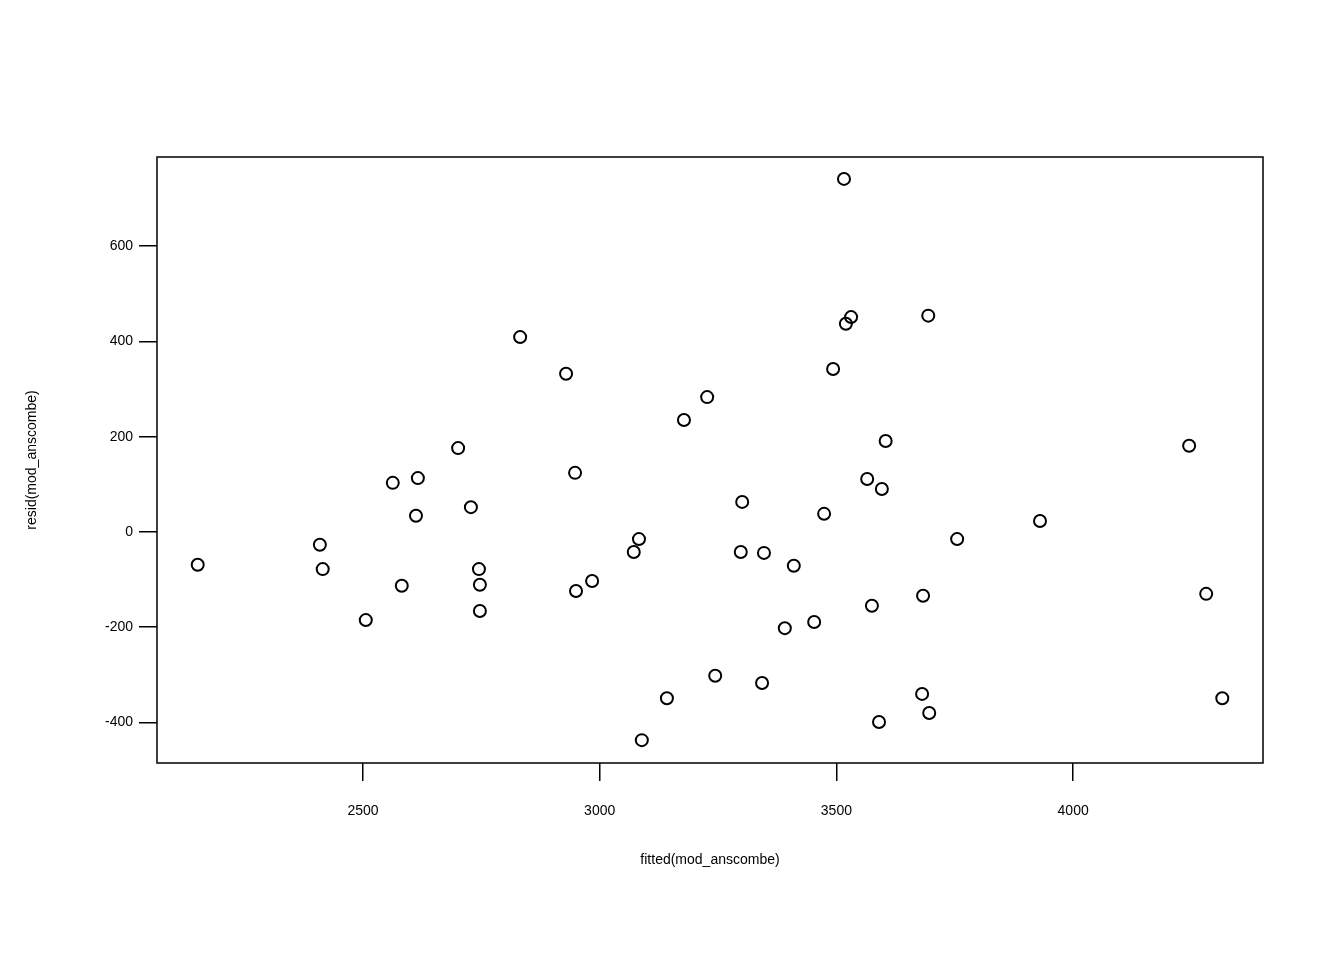 Image resolution: width=1344 pixels, height=960 pixels. What do you see at coordinates (121, 435) in the screenshot?
I see `y-tick-label: 200` at bounding box center [121, 435].